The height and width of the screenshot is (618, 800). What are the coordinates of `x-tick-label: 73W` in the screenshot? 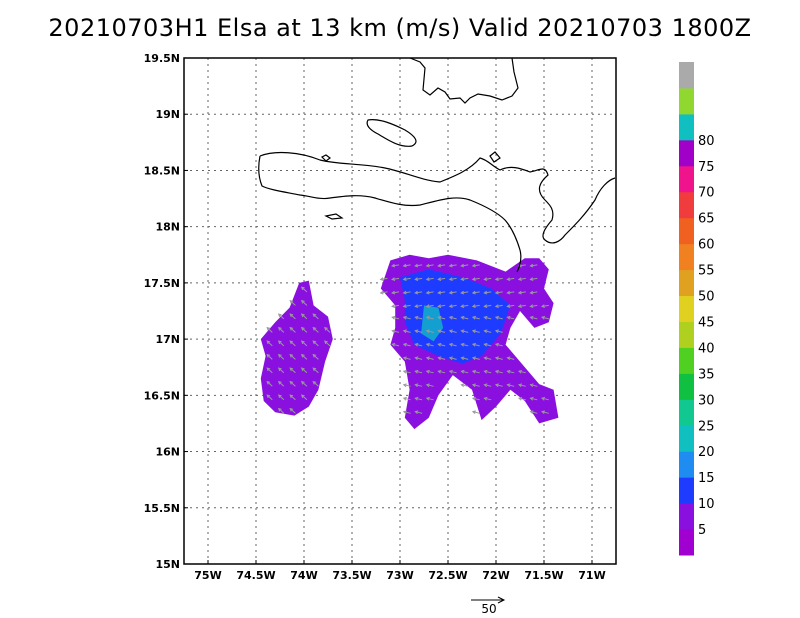 It's located at (399, 575).